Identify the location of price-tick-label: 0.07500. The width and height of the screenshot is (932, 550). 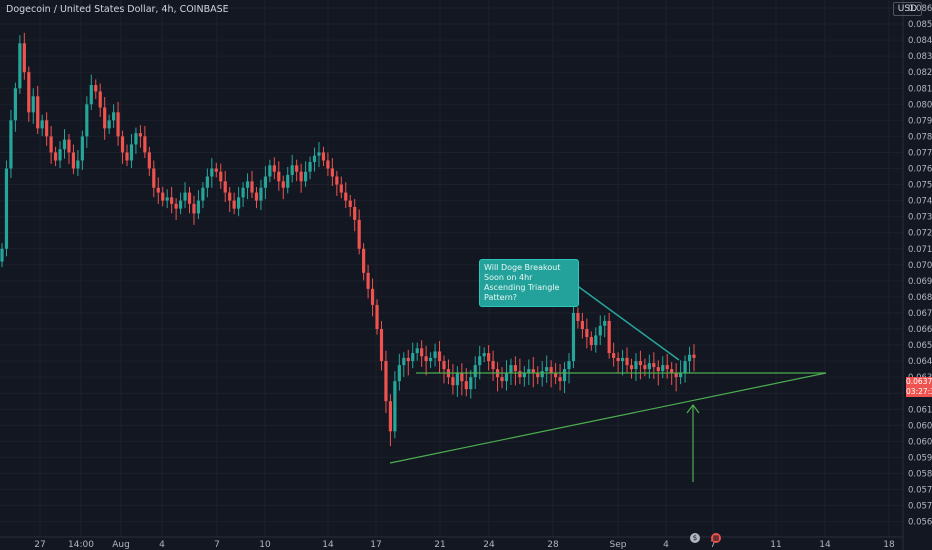
(920, 186).